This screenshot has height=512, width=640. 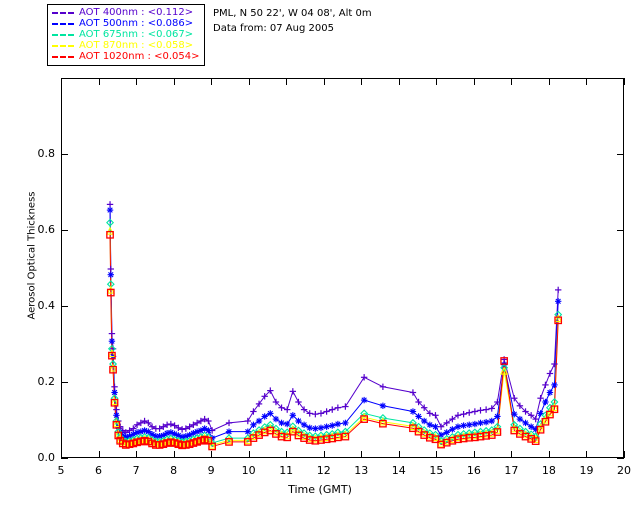 What do you see at coordinates (99, 470) in the screenshot?
I see `x-tick-label: 6` at bounding box center [99, 470].